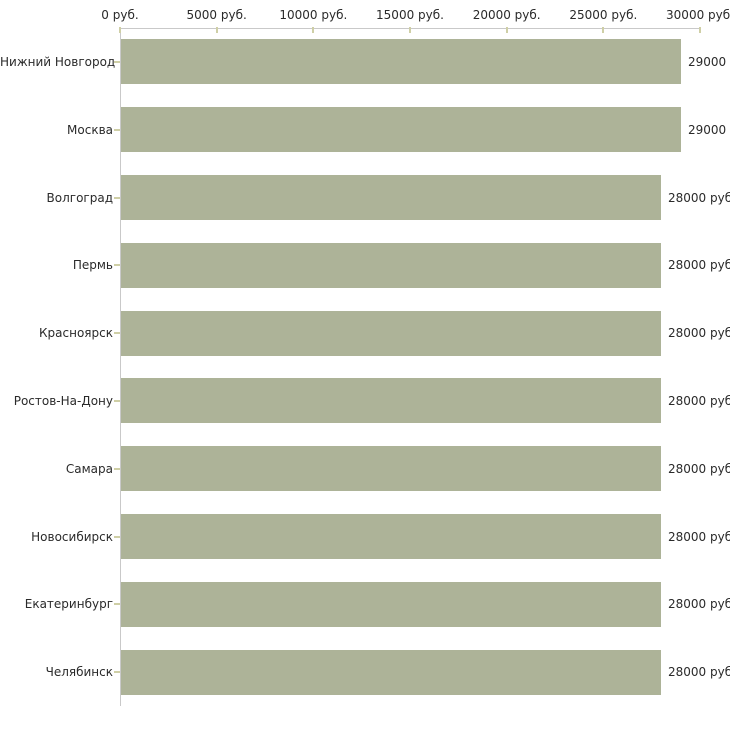 Image resolution: width=730 pixels, height=730 pixels. Describe the element at coordinates (90, 129) in the screenshot. I see `category-label: Москва` at that location.